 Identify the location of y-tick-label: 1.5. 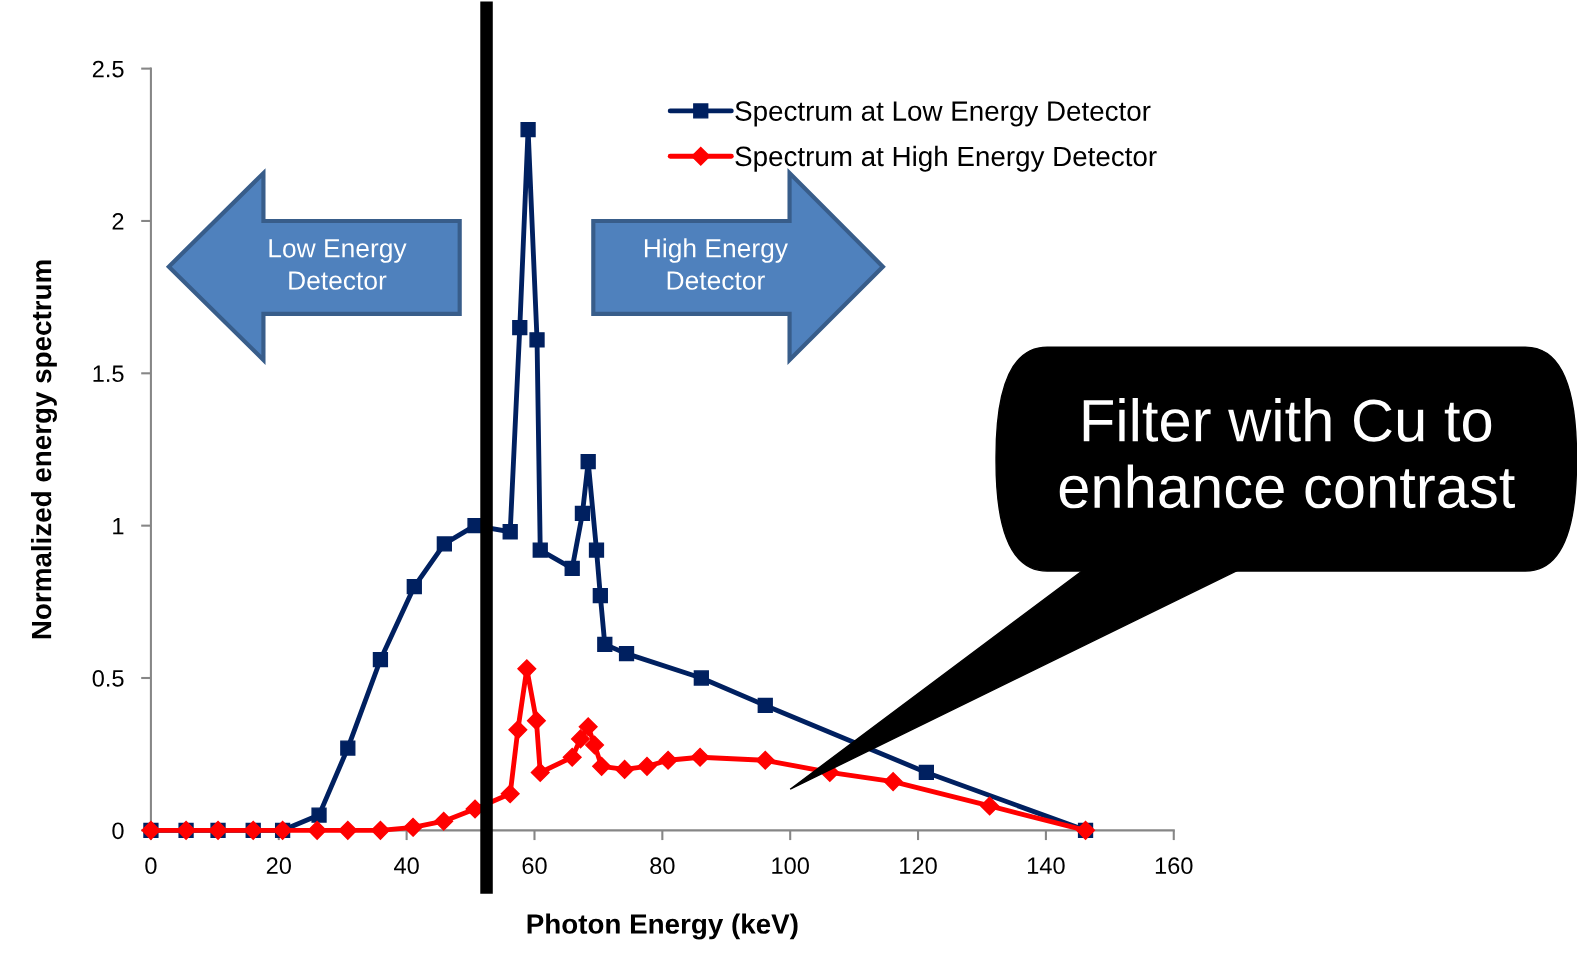
(108, 374).